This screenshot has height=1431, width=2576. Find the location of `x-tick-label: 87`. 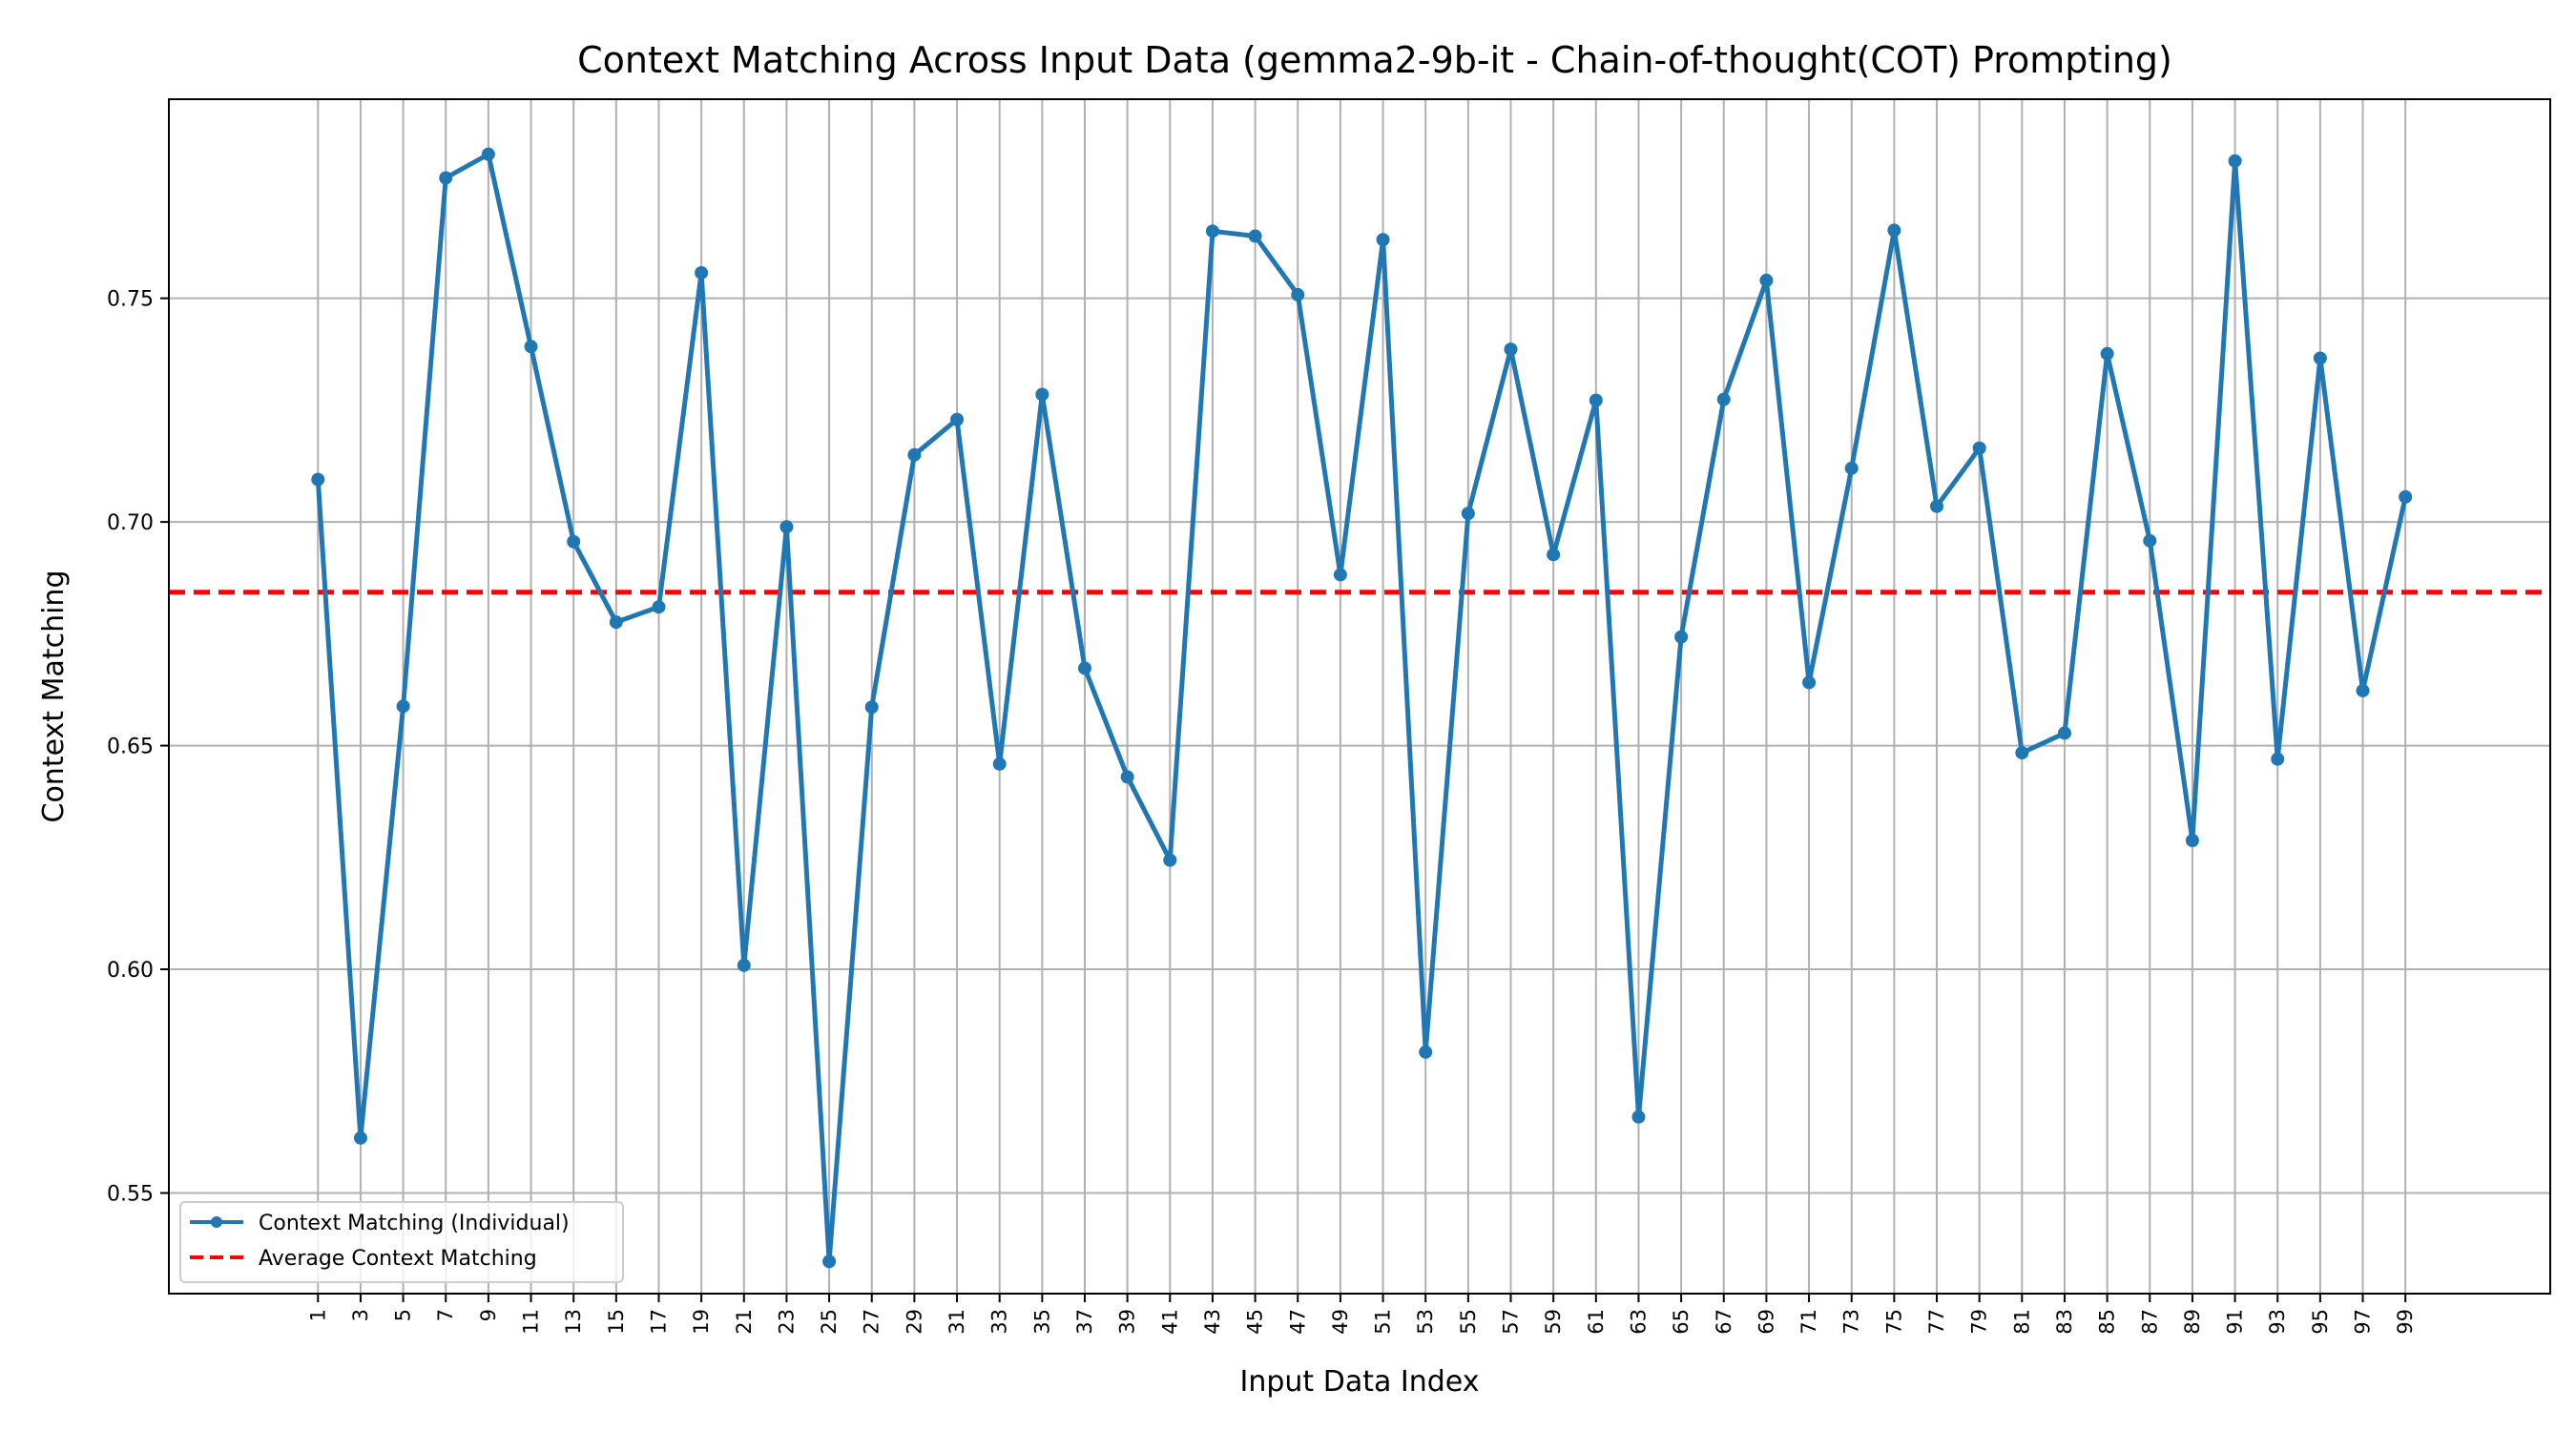

x-tick-label: 87 is located at coordinates (2149, 1322).